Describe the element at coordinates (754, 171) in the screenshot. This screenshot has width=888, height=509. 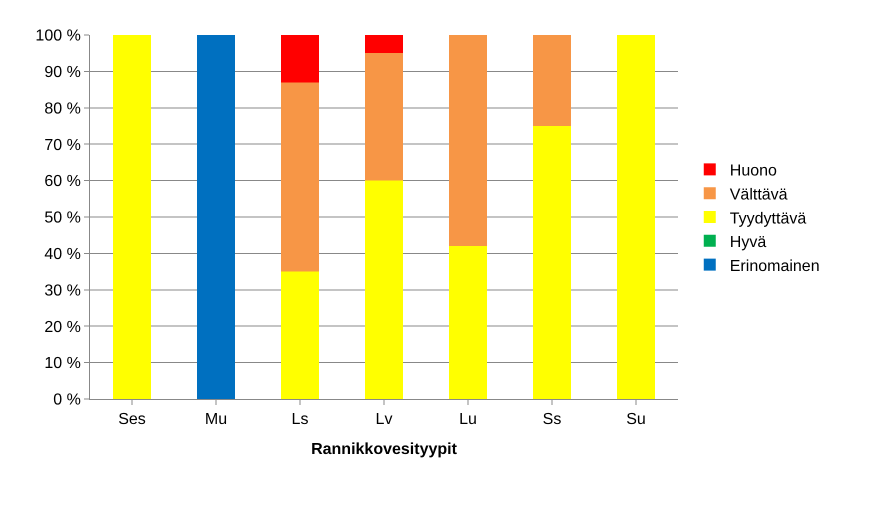
I see `legend-label: Huono` at that location.